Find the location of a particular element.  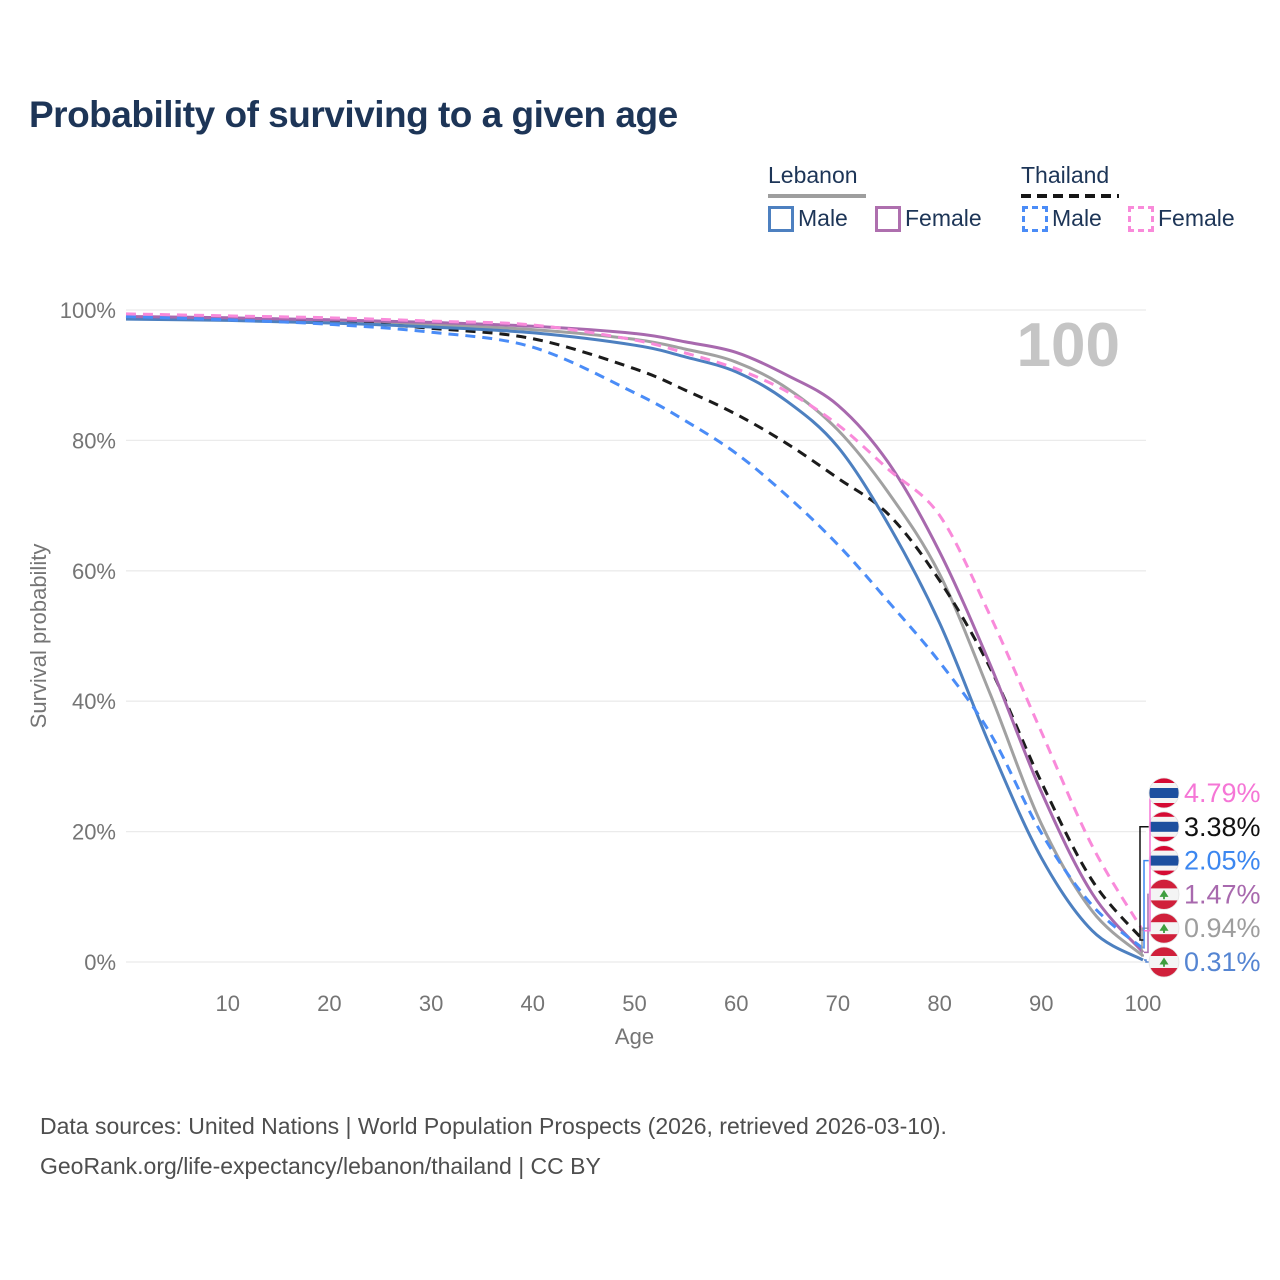

x-tick-label: 80 is located at coordinates (939, 1003).